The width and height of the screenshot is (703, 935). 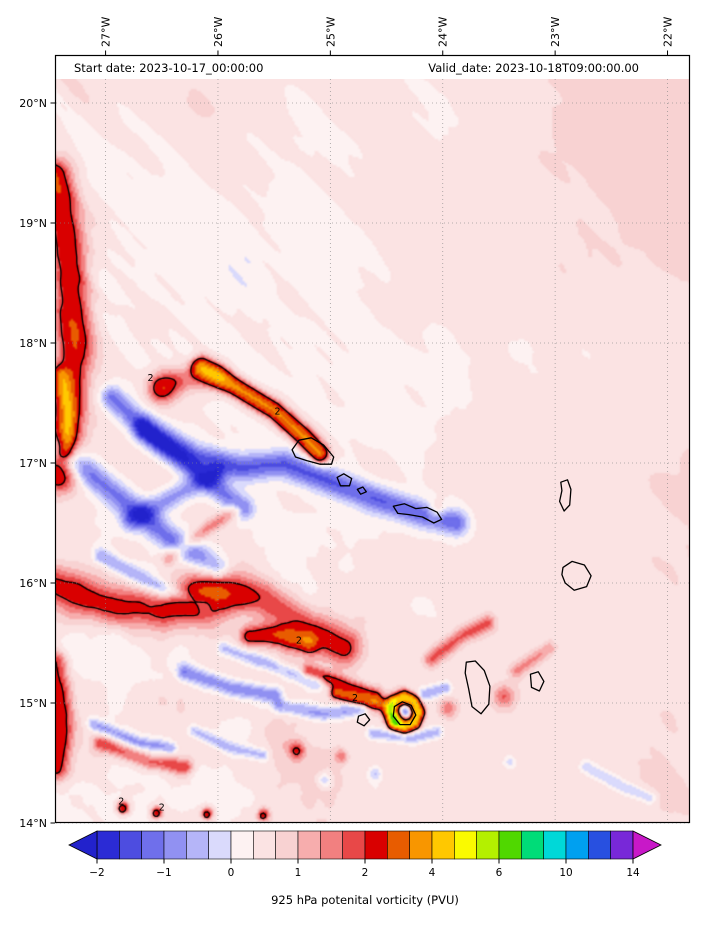 What do you see at coordinates (330, 32) in the screenshot?
I see `x-tick-label: 25°W` at bounding box center [330, 32].